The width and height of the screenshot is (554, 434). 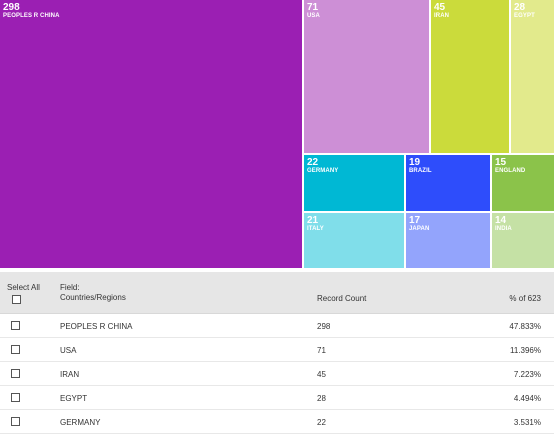 What do you see at coordinates (277, 398) in the screenshot?
I see `table-row: EGYPT 28 4.494%` at bounding box center [277, 398].